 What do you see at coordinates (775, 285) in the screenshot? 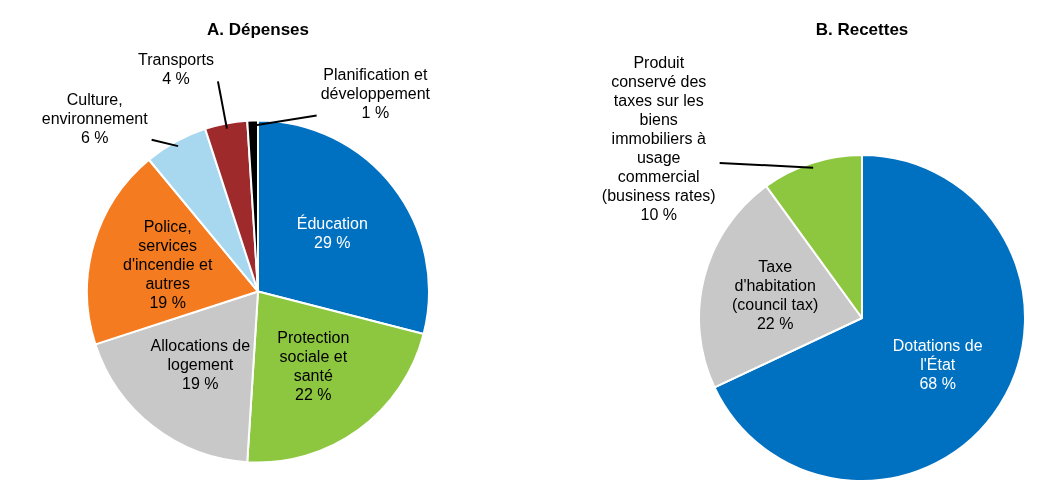
I see `slice-label: Taxe d'habitation (council tax)` at bounding box center [775, 285].